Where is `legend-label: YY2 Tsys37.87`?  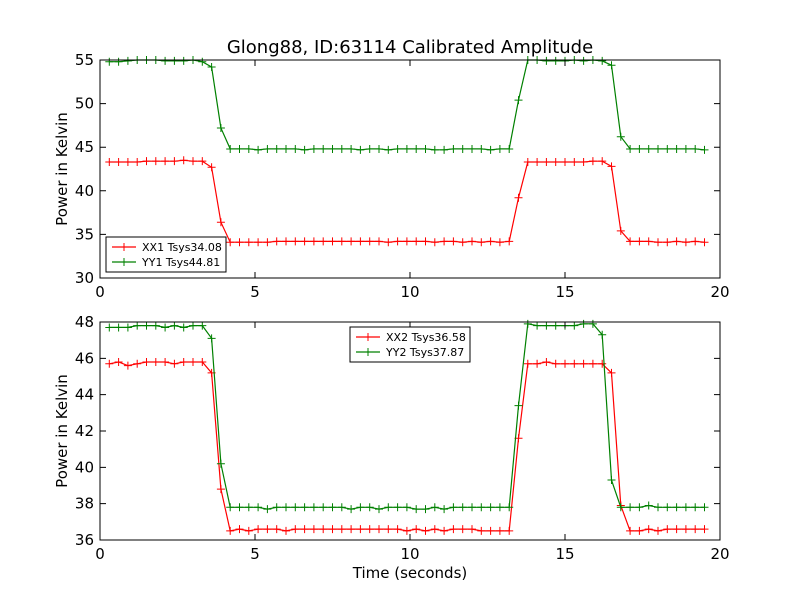 legend-label: YY2 Tsys37.87 is located at coordinates (424, 352).